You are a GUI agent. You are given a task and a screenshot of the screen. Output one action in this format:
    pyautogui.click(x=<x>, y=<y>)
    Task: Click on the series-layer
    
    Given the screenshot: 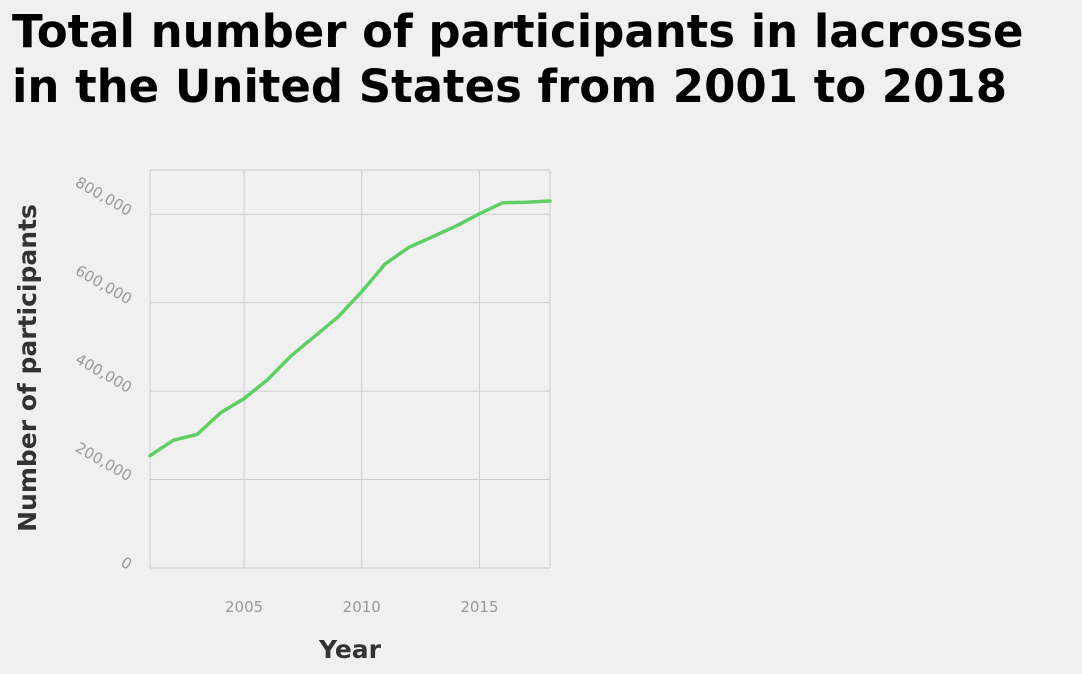 What is the action you would take?
    pyautogui.click(x=350, y=328)
    